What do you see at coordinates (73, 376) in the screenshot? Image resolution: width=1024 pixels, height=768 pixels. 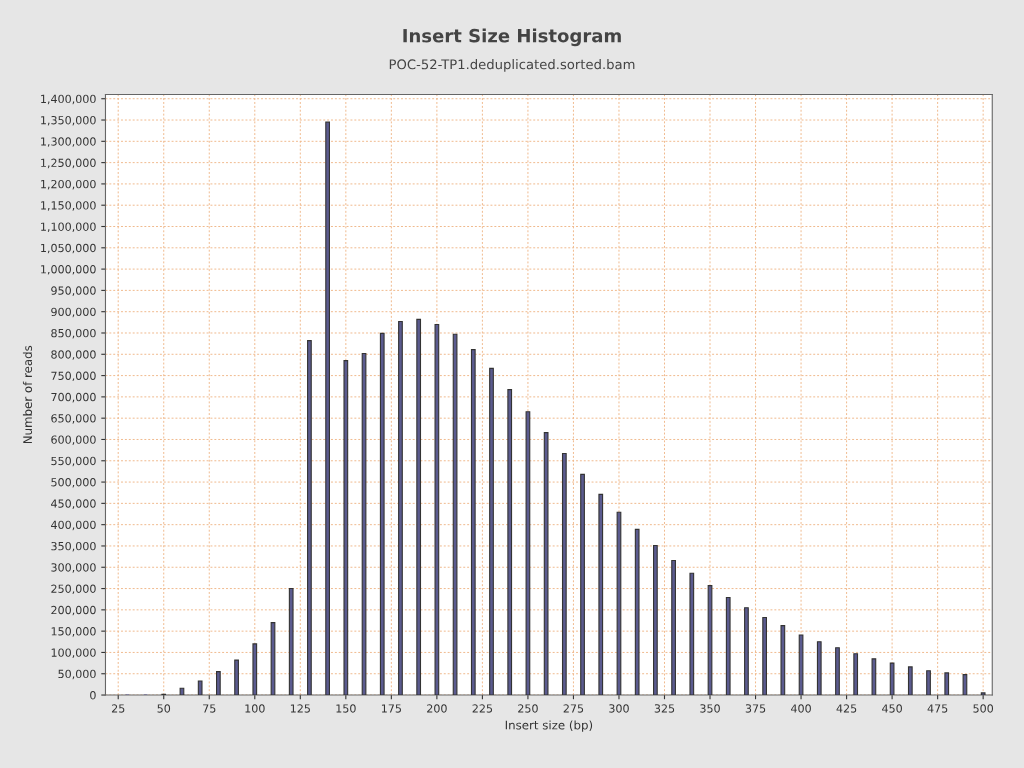 I see `y-tick-label: 750,000` at bounding box center [73, 376].